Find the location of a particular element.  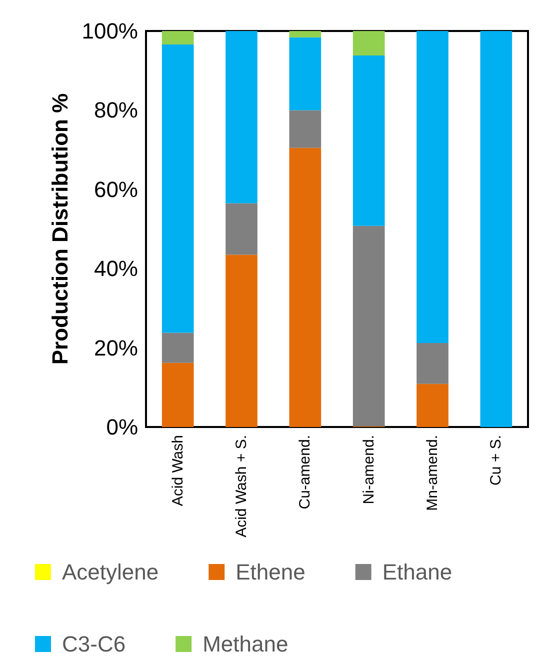

y-tick-label: 100% is located at coordinates (110, 31).